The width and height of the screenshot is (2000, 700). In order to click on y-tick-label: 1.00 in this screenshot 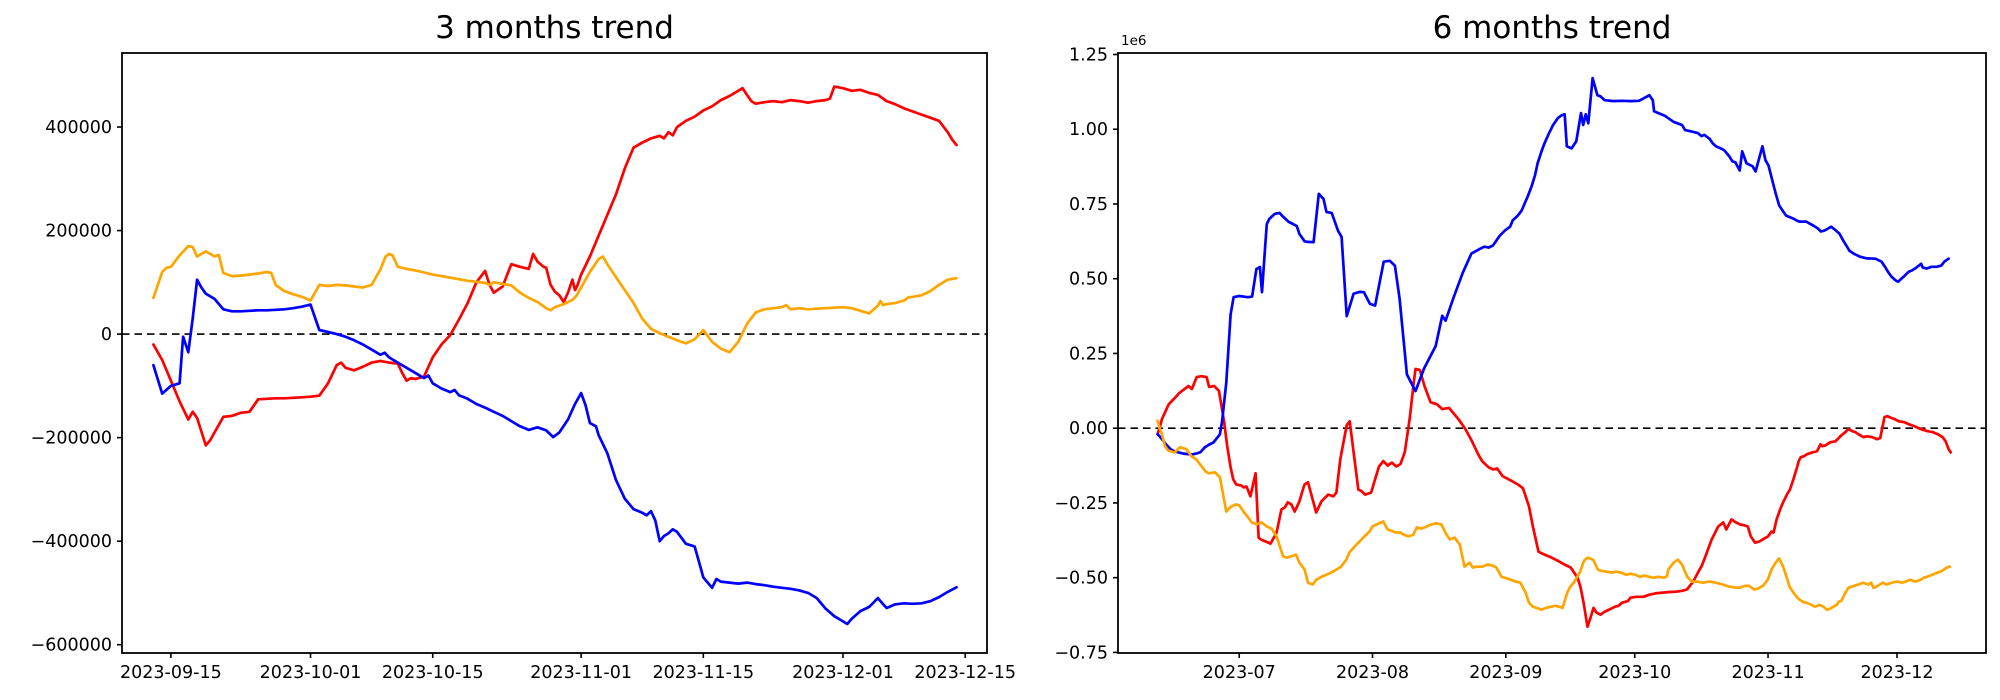, I will do `click(1088, 130)`.